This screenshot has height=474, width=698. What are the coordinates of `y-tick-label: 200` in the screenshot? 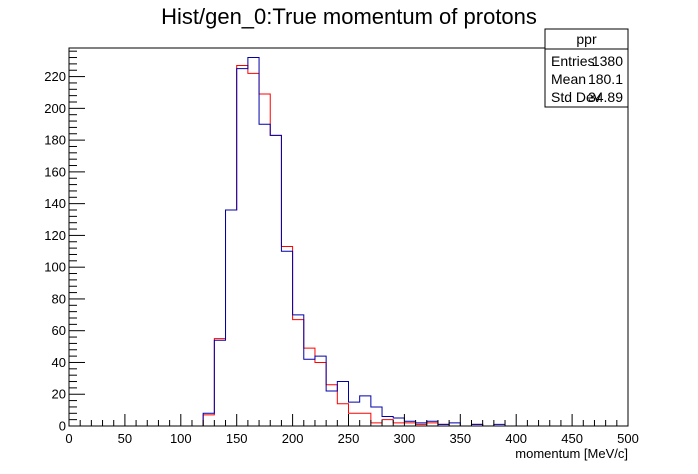 It's located at (55, 108).